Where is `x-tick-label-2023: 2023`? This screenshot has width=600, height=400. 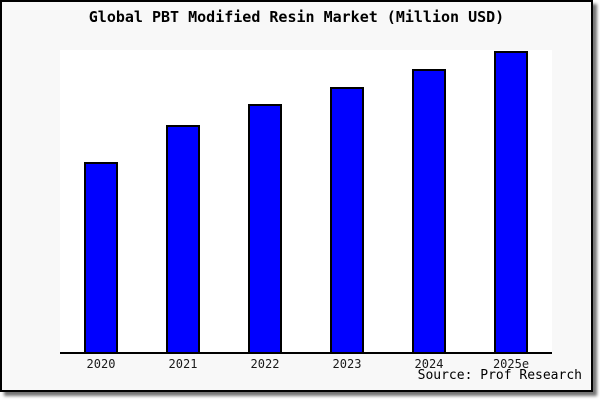 x-tick-label-2023: 2023 is located at coordinates (347, 364).